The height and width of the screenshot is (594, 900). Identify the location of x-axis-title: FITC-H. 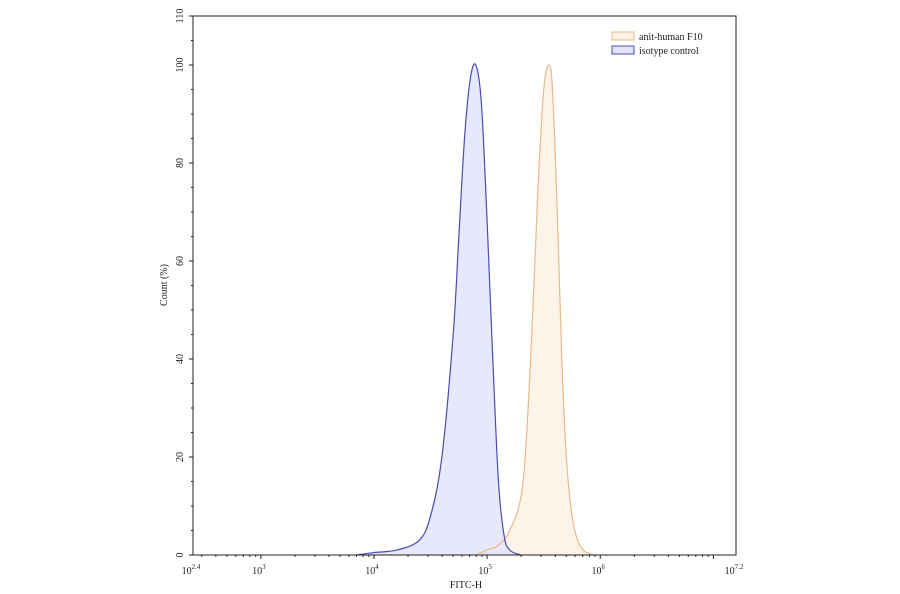
(466, 585).